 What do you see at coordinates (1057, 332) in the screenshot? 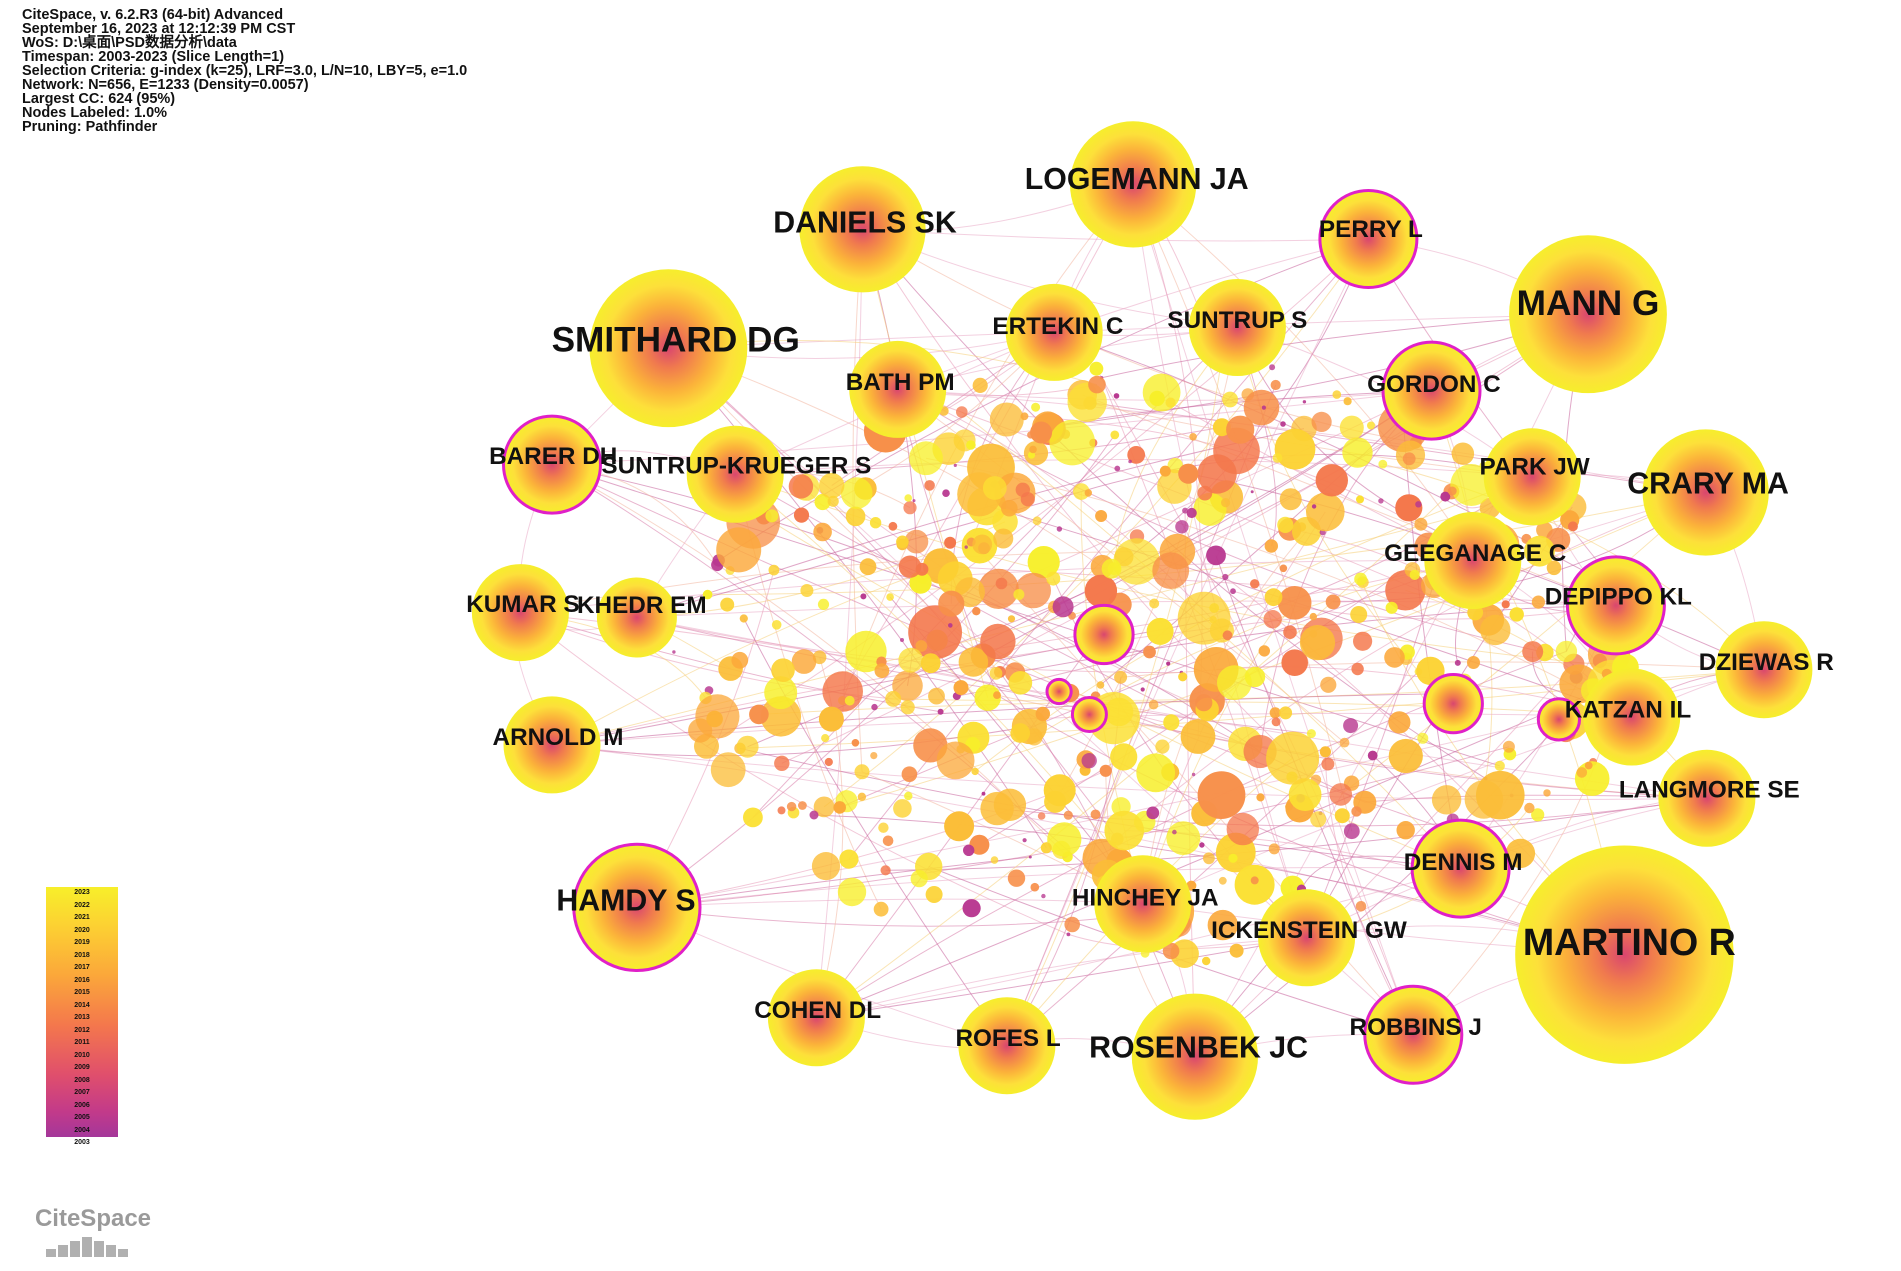
I see `labeled-node-ertekin-c: ERTEKIN C` at bounding box center [1057, 332].